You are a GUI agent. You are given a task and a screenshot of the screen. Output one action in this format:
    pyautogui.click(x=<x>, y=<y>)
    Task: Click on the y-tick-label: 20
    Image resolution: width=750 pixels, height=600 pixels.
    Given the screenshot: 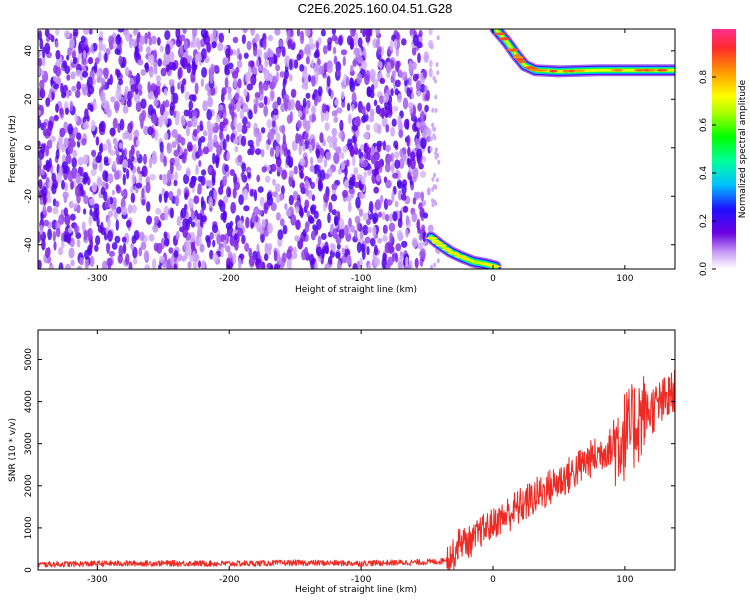 What is the action you would take?
    pyautogui.click(x=29, y=99)
    